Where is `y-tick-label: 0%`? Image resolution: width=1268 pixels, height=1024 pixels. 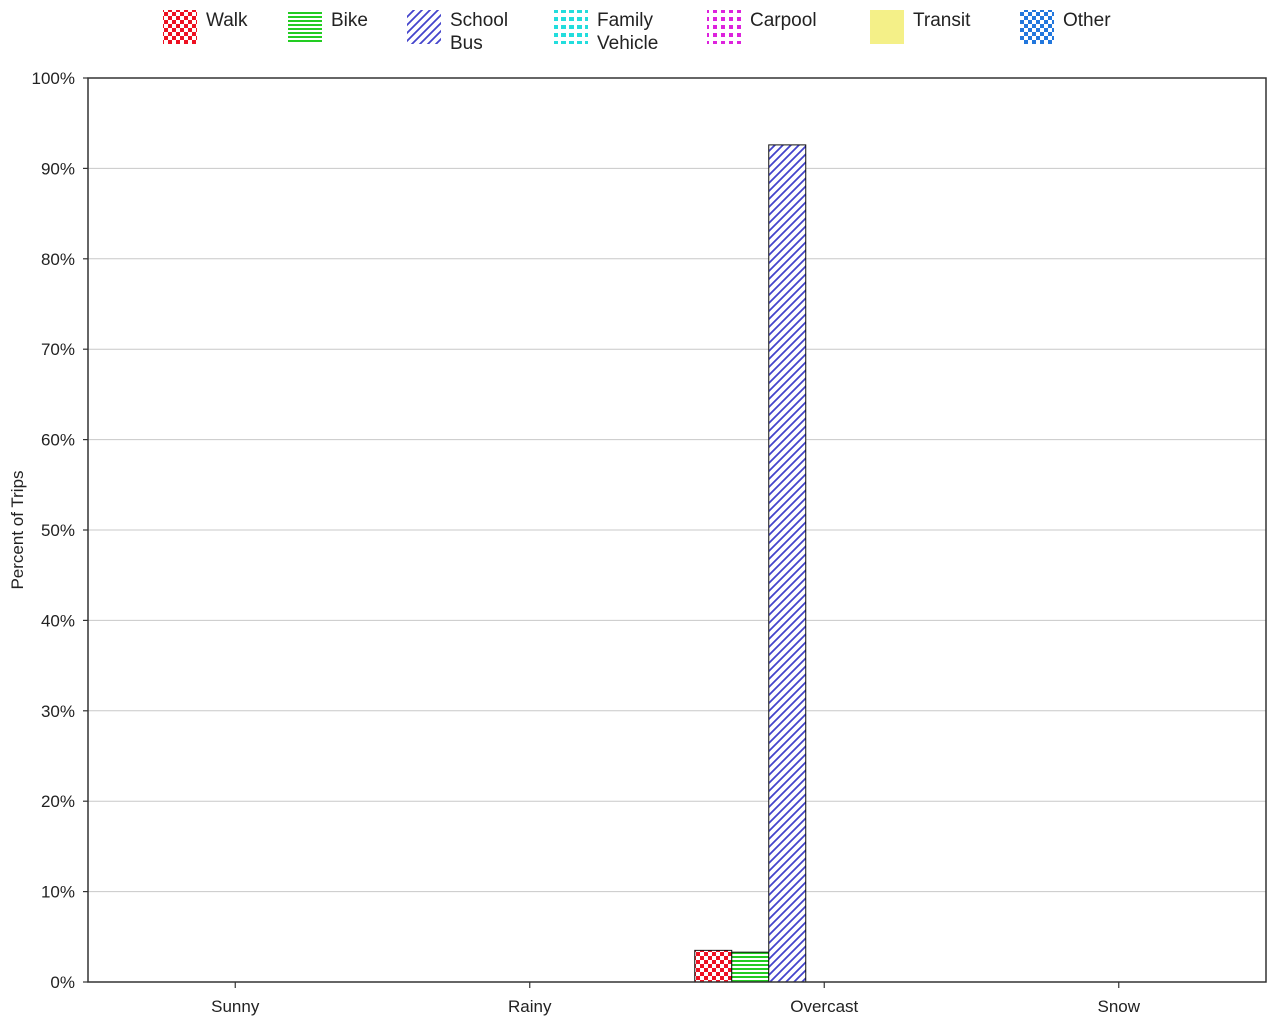
y-tick-label: 0% is located at coordinates (62, 982).